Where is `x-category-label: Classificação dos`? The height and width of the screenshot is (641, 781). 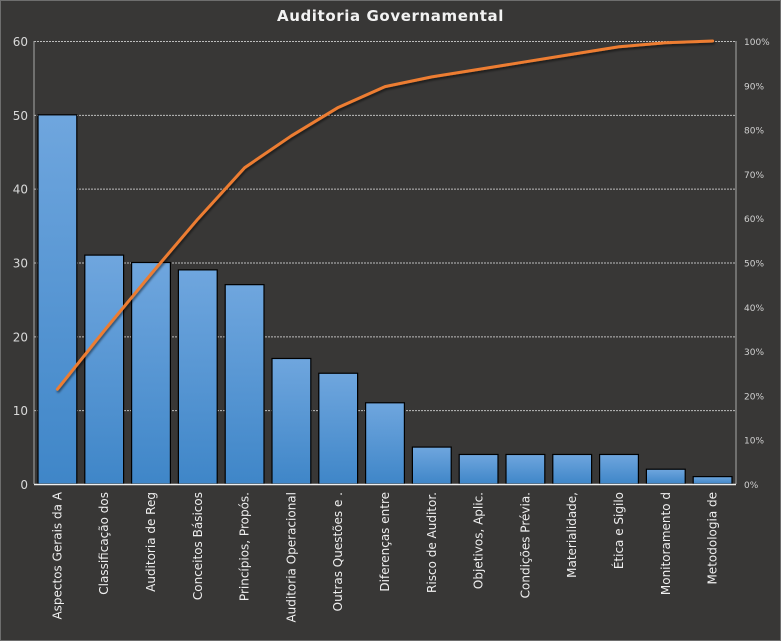
x-category-label: Classificação dos is located at coordinates (104, 543).